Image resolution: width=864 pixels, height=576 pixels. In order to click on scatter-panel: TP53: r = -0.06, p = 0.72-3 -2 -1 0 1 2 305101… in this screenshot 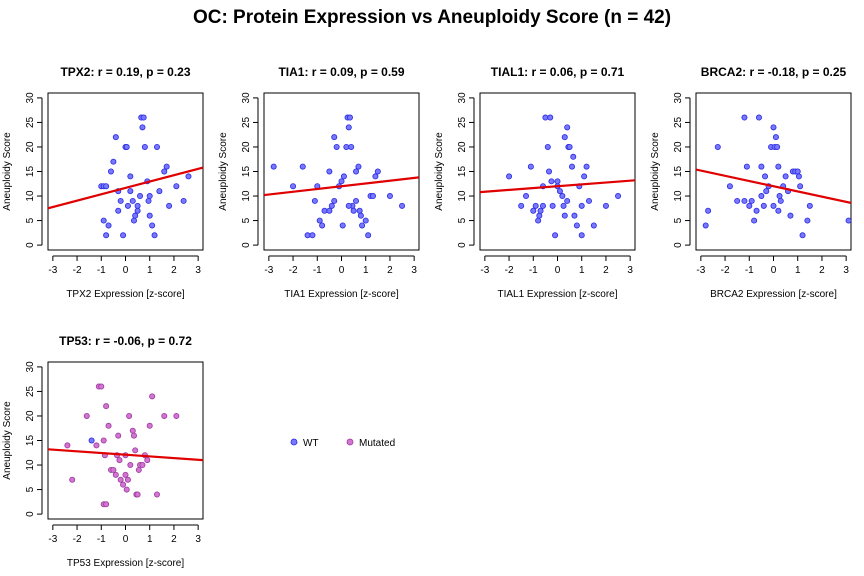, I will do `click(103, 451)`.